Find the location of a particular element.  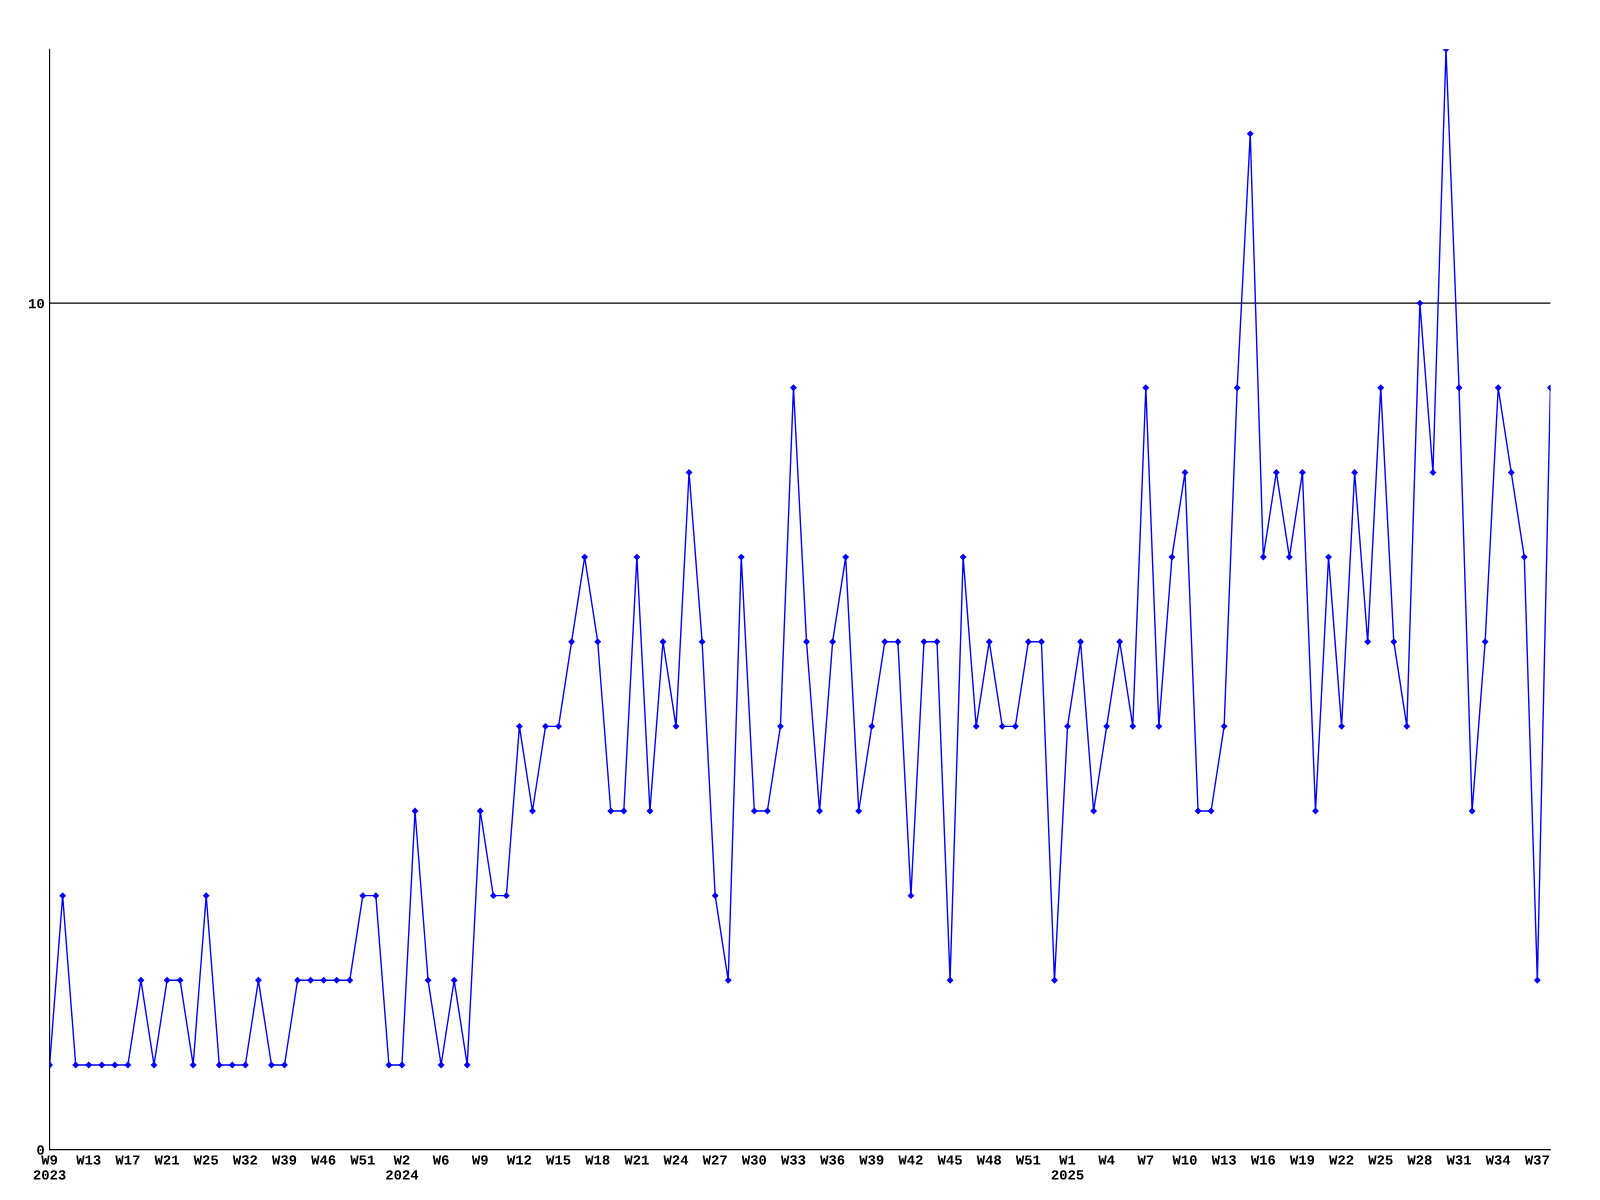

x-tick-label: W30 is located at coordinates (754, 1160).